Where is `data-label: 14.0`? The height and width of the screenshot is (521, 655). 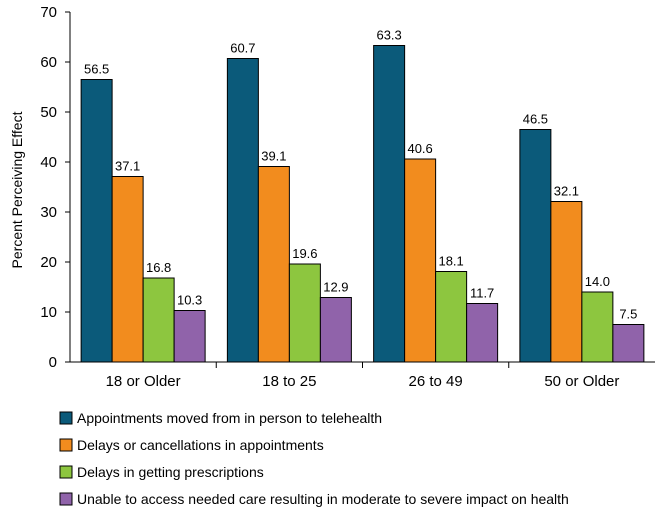 data-label: 14.0 is located at coordinates (597, 281).